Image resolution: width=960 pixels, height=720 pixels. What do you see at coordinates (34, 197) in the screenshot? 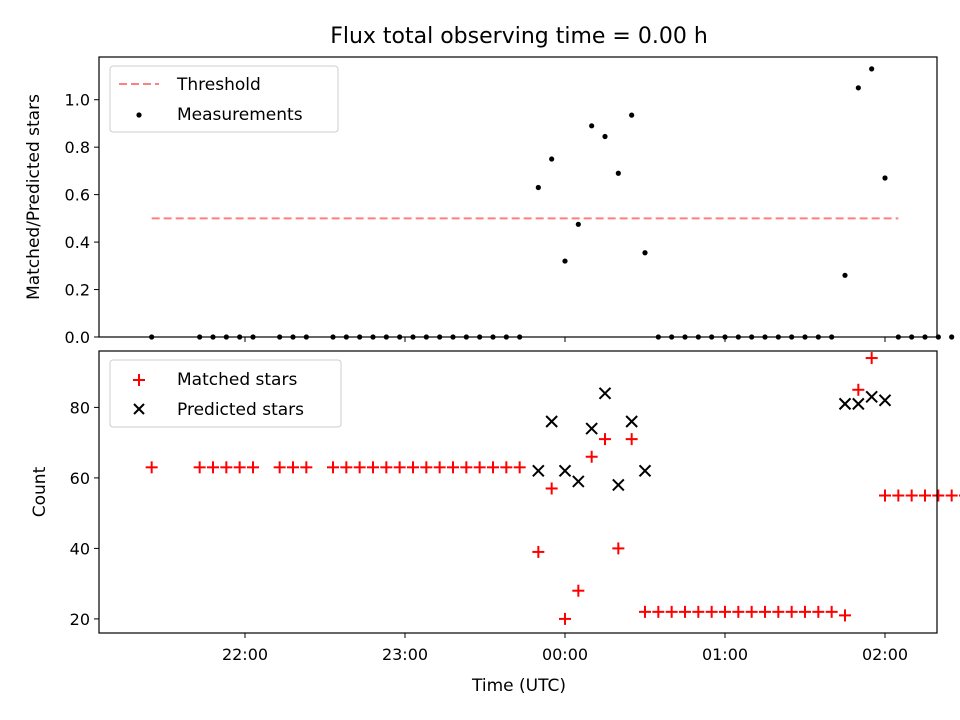
I see `top-y-axis-label: Matched/Predicted stars` at bounding box center [34, 197].